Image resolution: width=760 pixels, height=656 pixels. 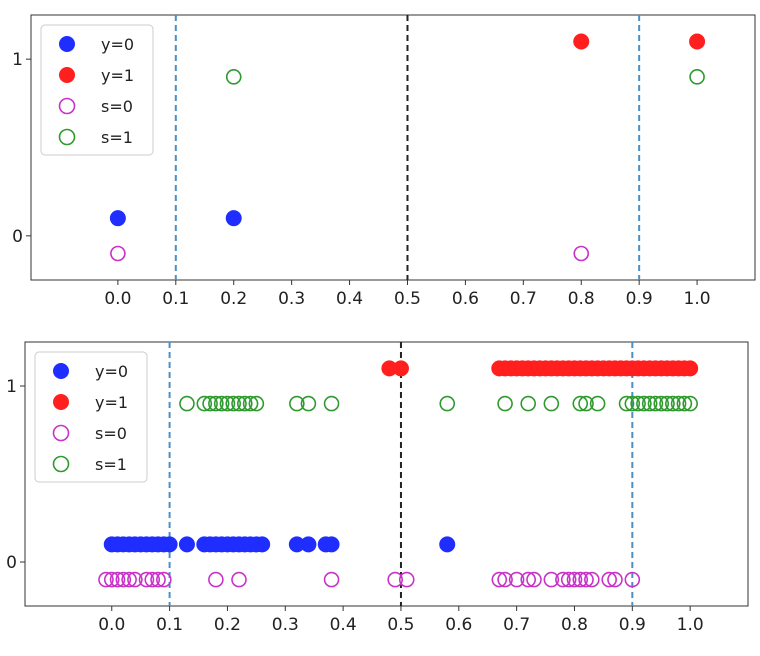 I want to click on x-tick-label: 0.1, so click(x=175, y=299).